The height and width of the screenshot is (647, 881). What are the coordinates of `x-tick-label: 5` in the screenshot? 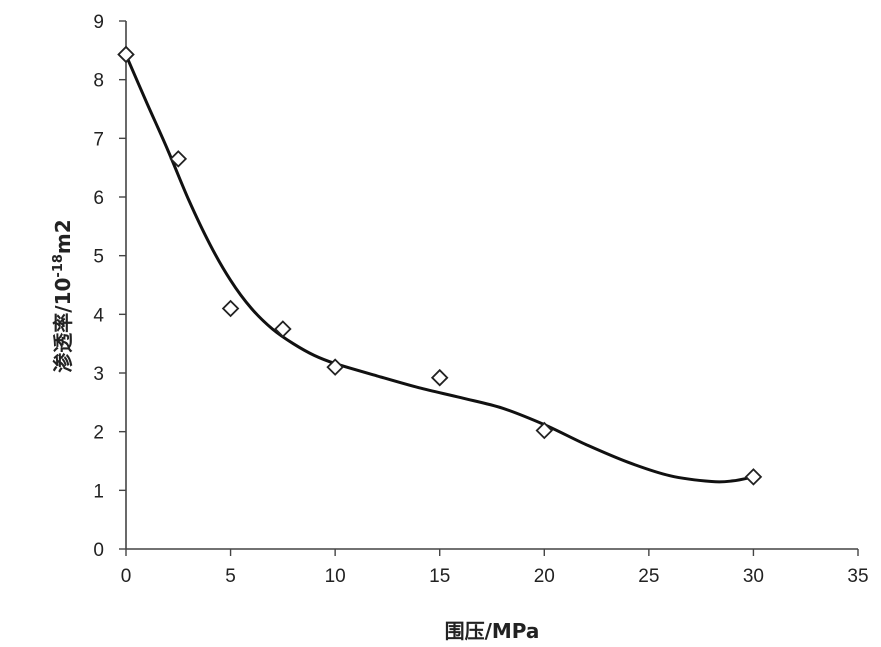 It's located at (230, 576).